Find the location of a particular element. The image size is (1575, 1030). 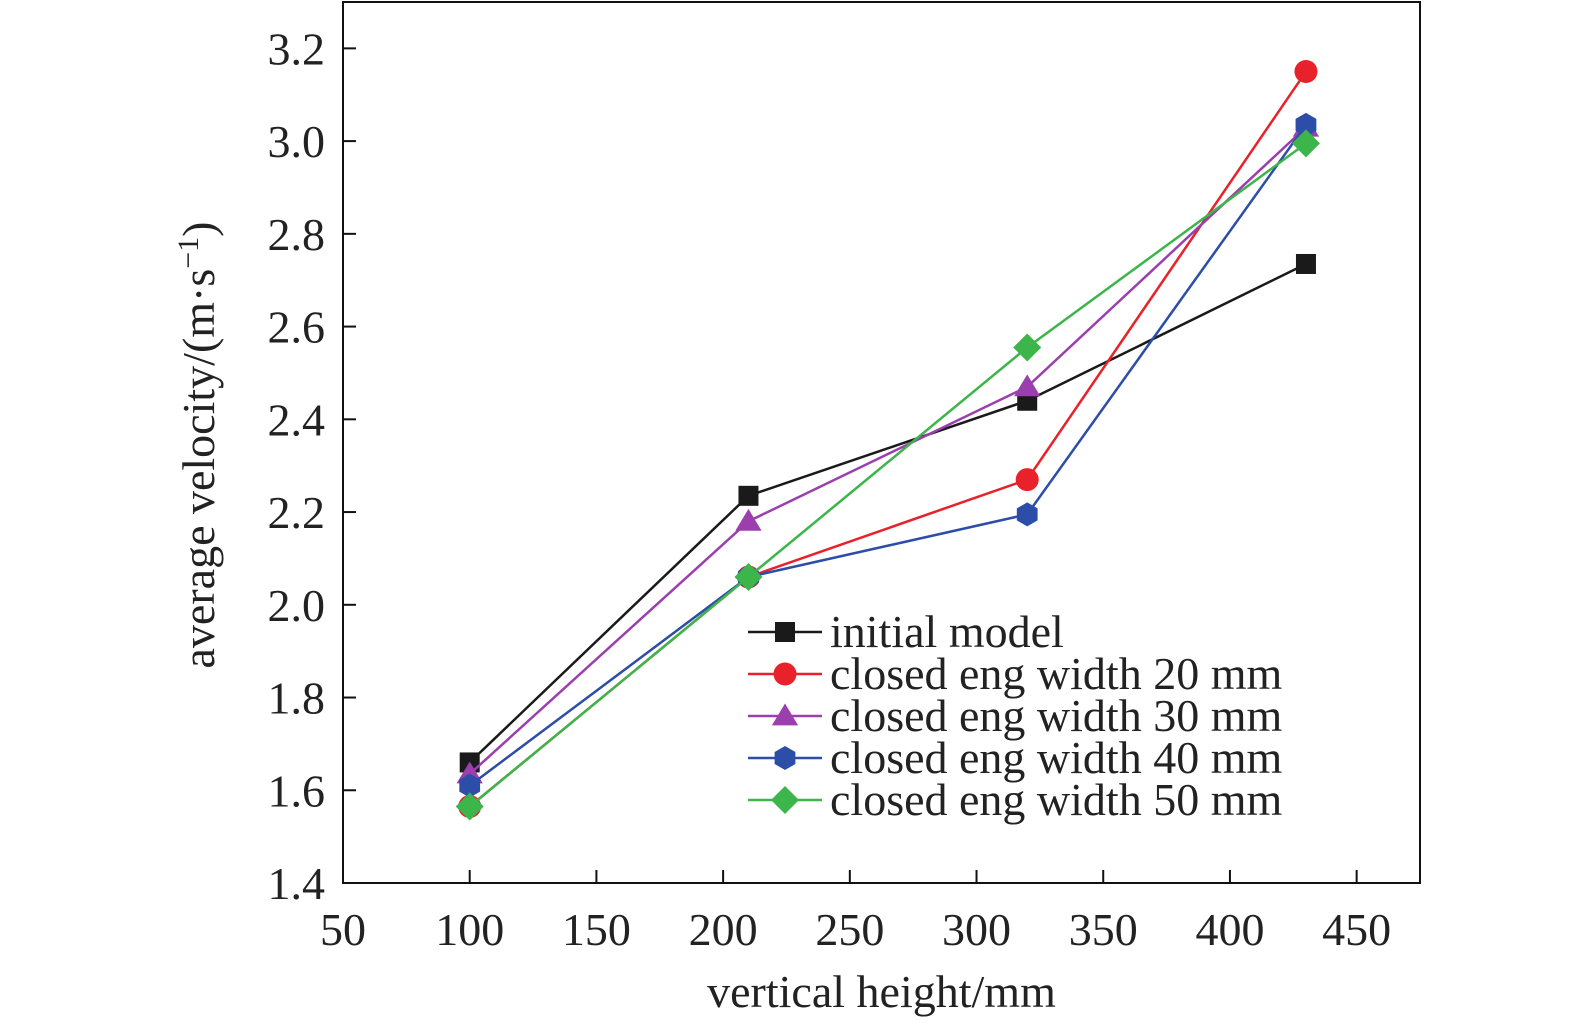

legend-item: closed eng width 30 mm is located at coordinates (1015, 715).